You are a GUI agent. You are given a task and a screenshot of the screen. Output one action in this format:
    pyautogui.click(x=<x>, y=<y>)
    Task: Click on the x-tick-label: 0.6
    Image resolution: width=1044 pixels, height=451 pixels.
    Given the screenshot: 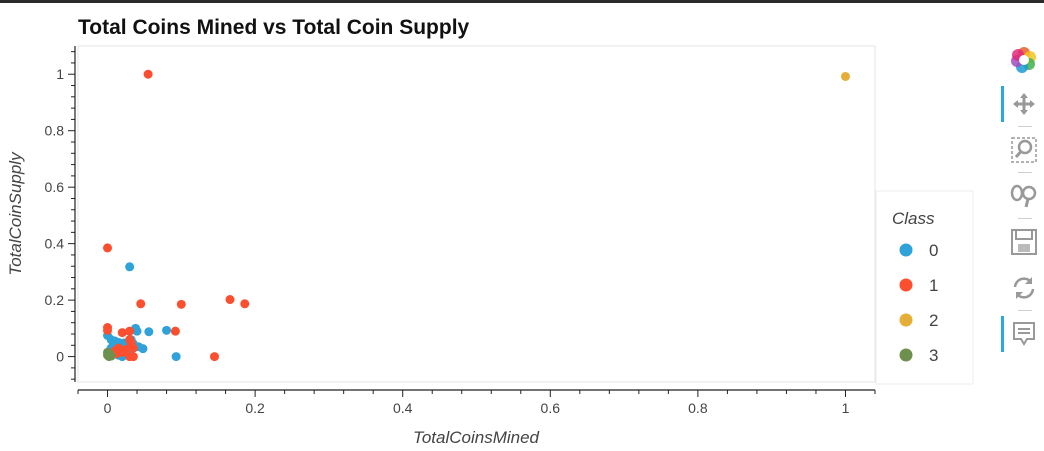 What is the action you would take?
    pyautogui.click(x=551, y=408)
    